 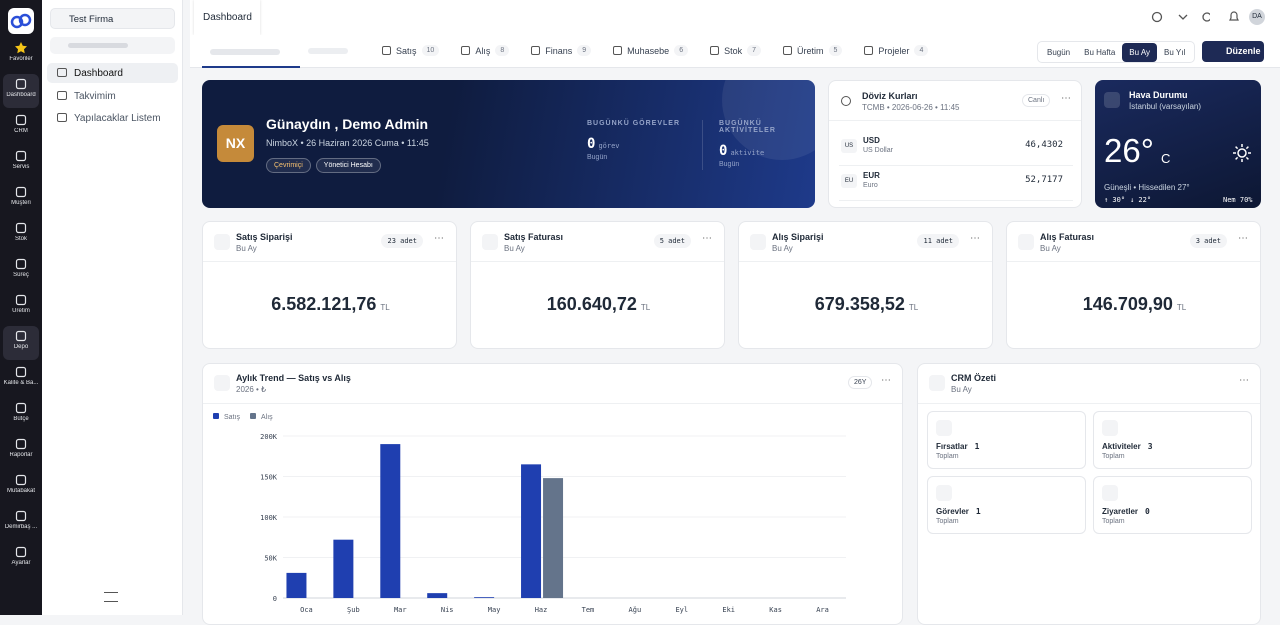 What do you see at coordinates (1100, 52) in the screenshot?
I see `period-button: Bu Hafta` at bounding box center [1100, 52].